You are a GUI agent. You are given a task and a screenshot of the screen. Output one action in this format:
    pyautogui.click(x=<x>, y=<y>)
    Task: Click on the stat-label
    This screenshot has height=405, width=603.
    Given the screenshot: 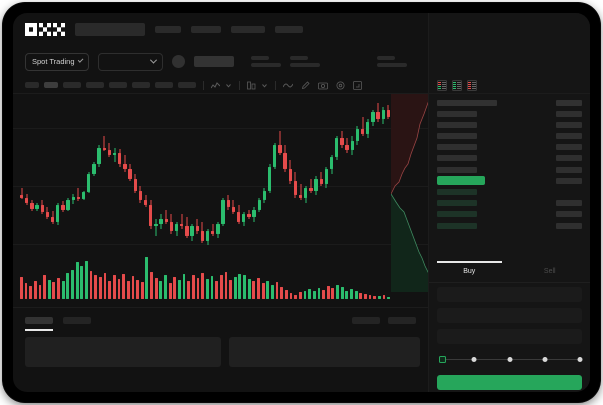 What is the action you would take?
    pyautogui.click(x=299, y=58)
    